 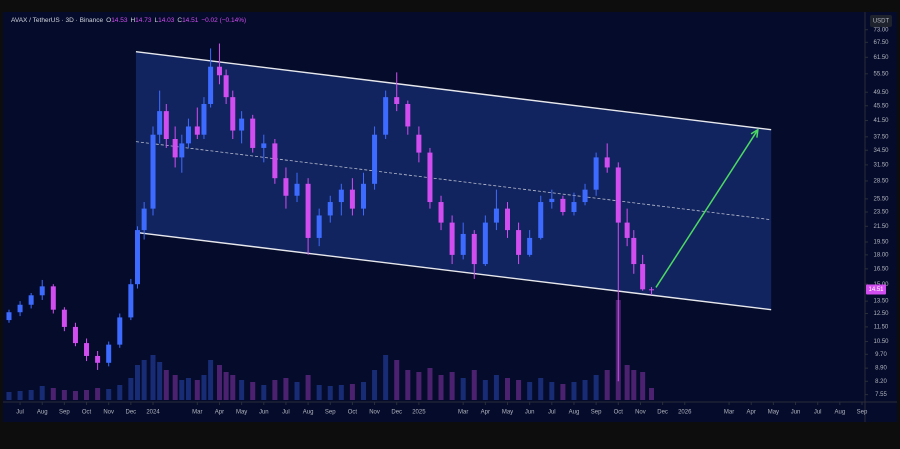 I want to click on x-tick-label: Apr, so click(x=219, y=413).